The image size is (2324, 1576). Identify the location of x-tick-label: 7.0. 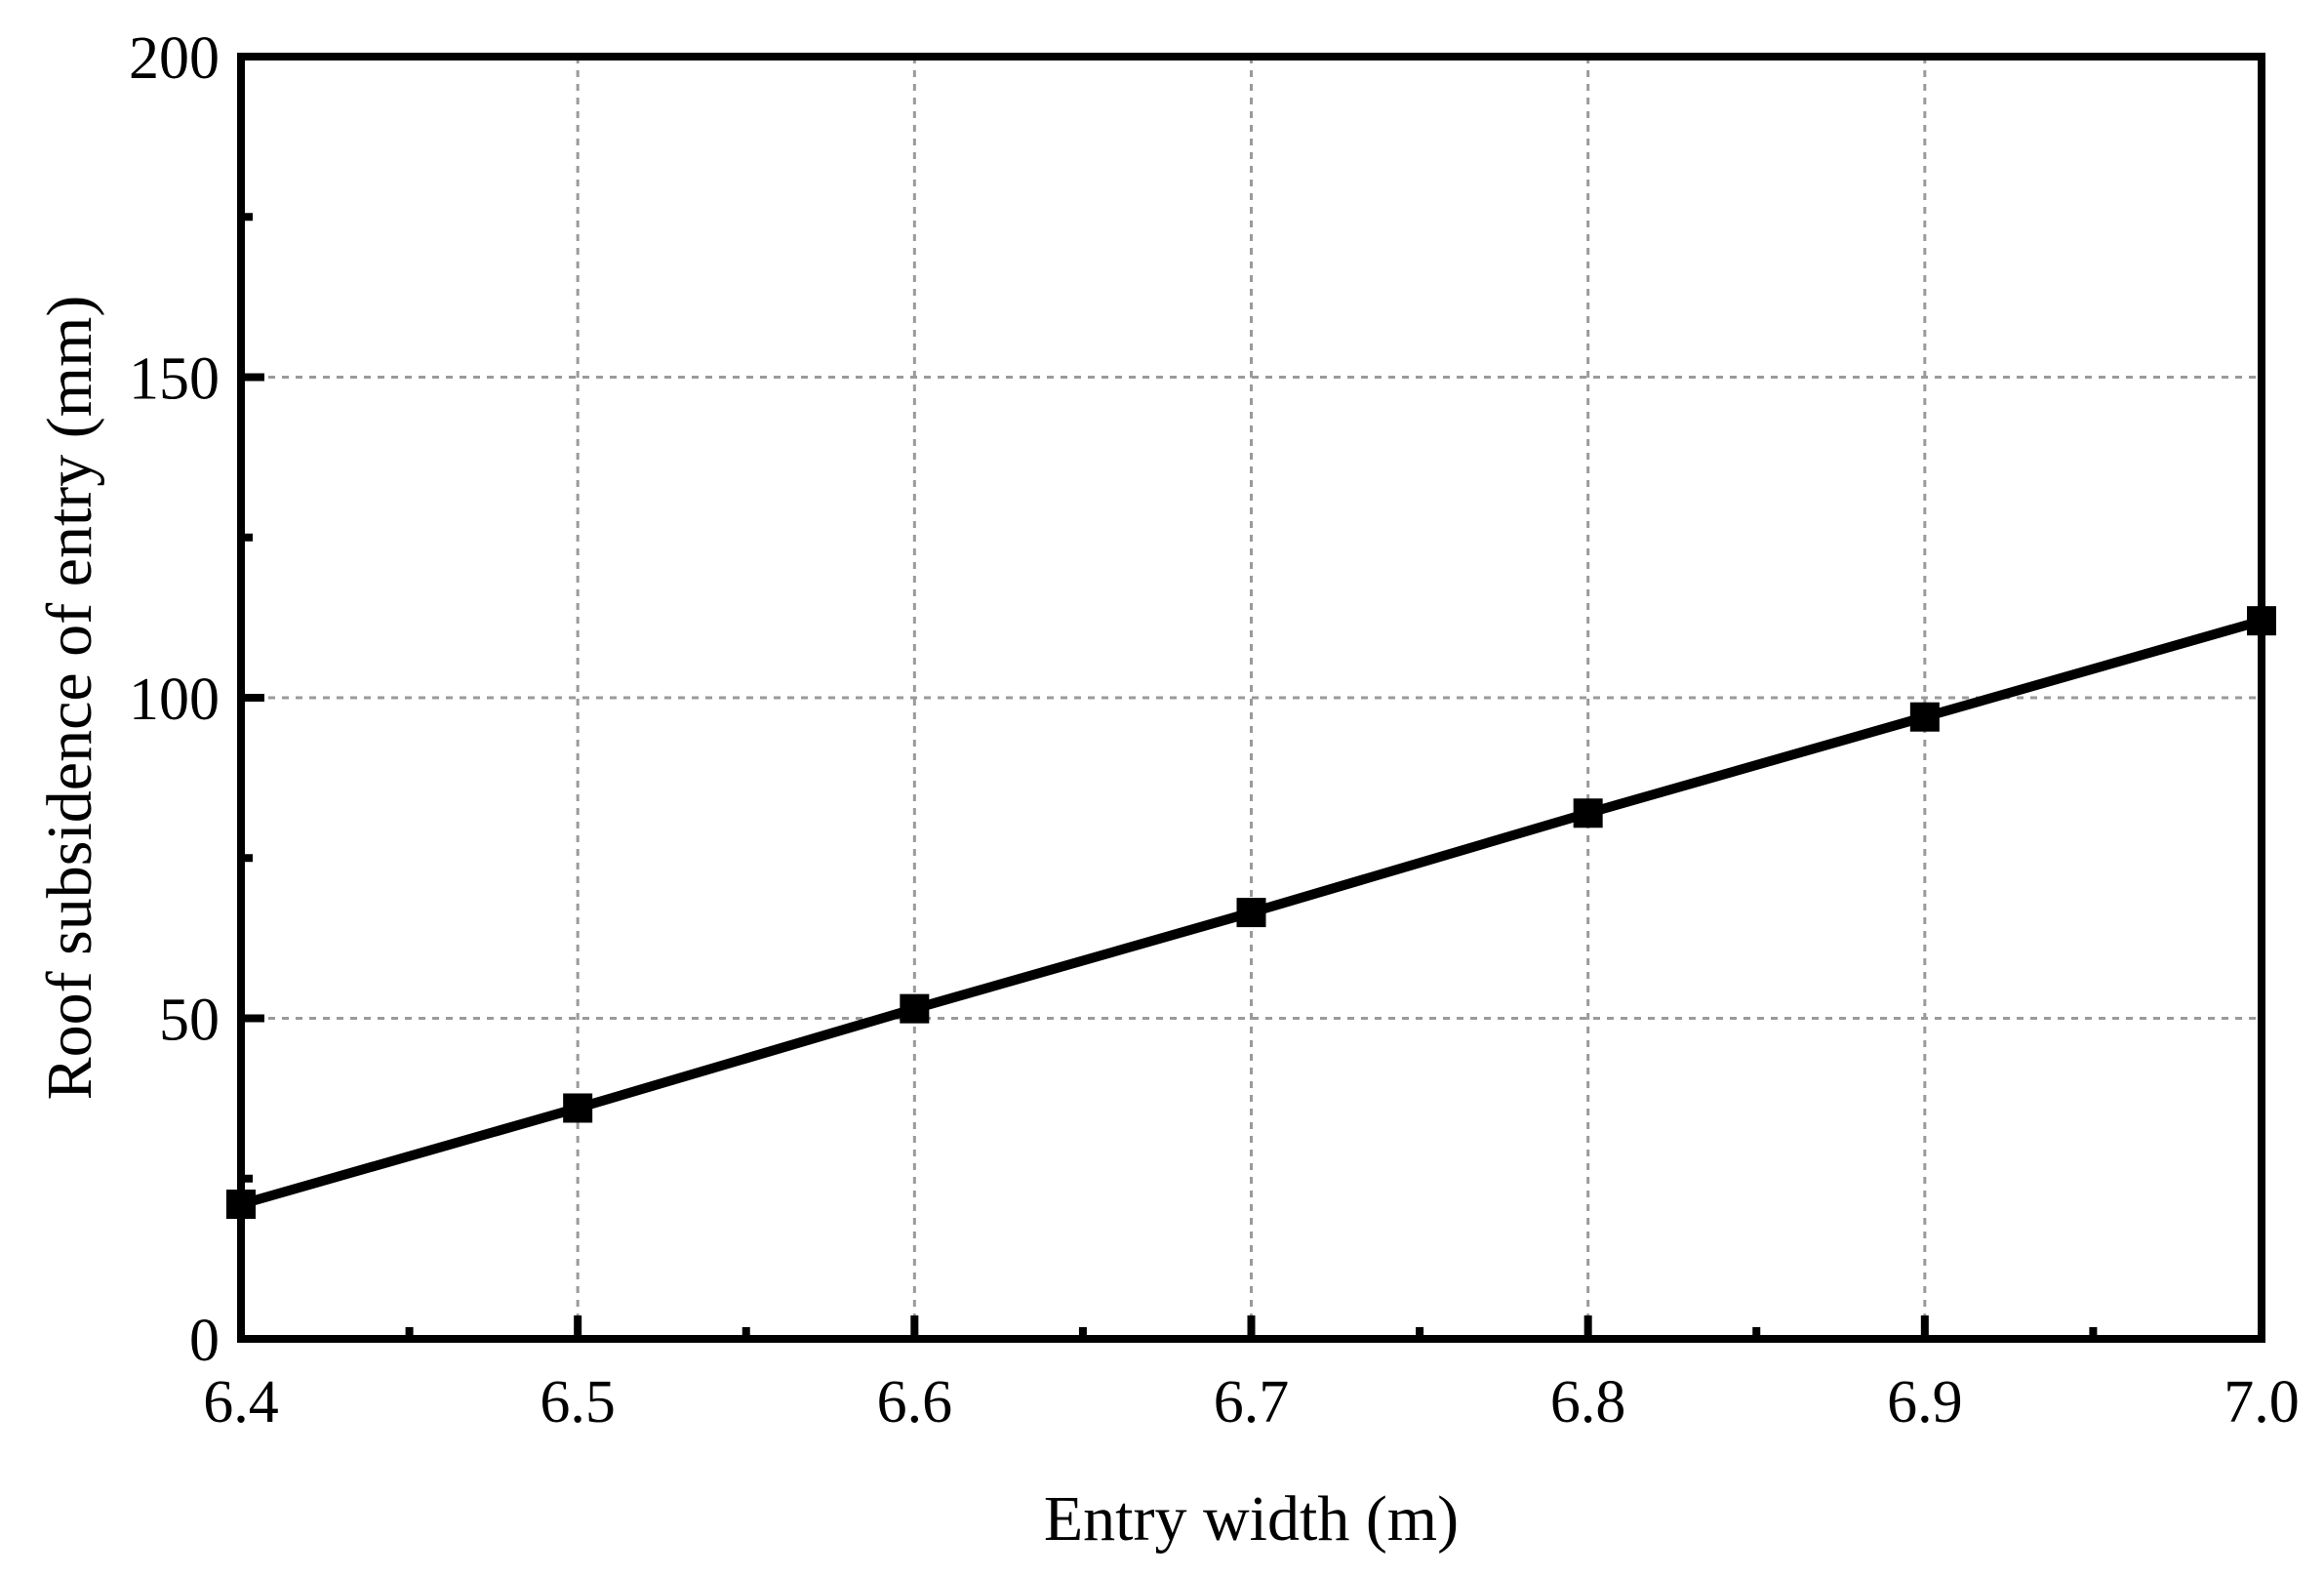
(2262, 1402).